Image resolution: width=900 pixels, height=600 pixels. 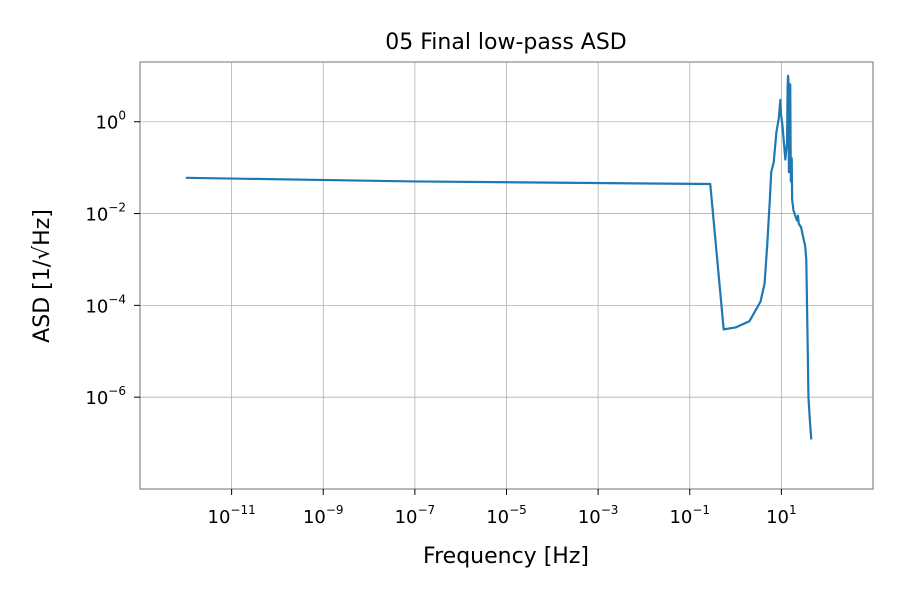 What do you see at coordinates (689, 515) in the screenshot?
I see `x-tick-label: 10⁻¹` at bounding box center [689, 515].